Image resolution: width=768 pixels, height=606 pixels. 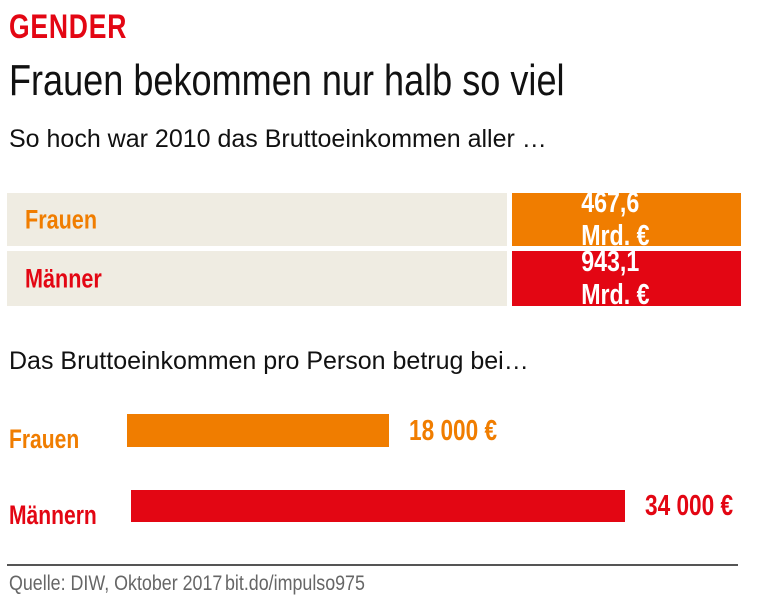 What do you see at coordinates (372, 565) in the screenshot?
I see `footer-divider` at bounding box center [372, 565].